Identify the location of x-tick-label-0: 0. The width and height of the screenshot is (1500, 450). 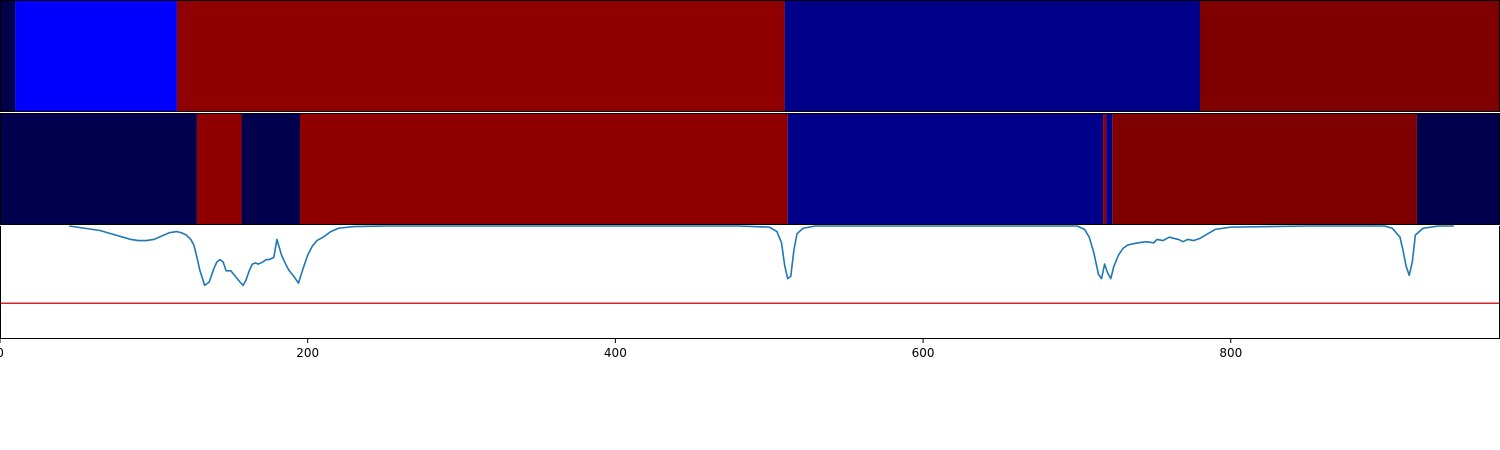
(2, 353).